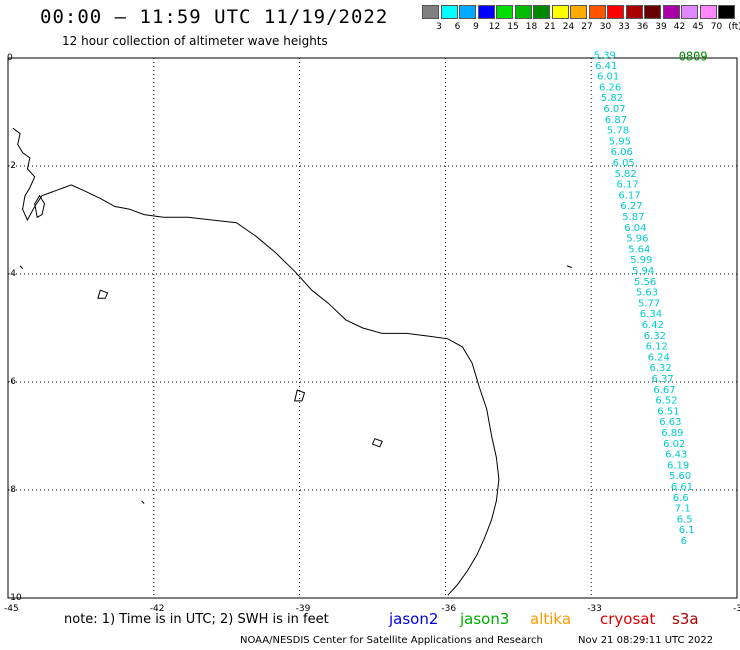 The image size is (740, 650). Describe the element at coordinates (668, 411) in the screenshot. I see `wave-height-label: 6.51` at that location.